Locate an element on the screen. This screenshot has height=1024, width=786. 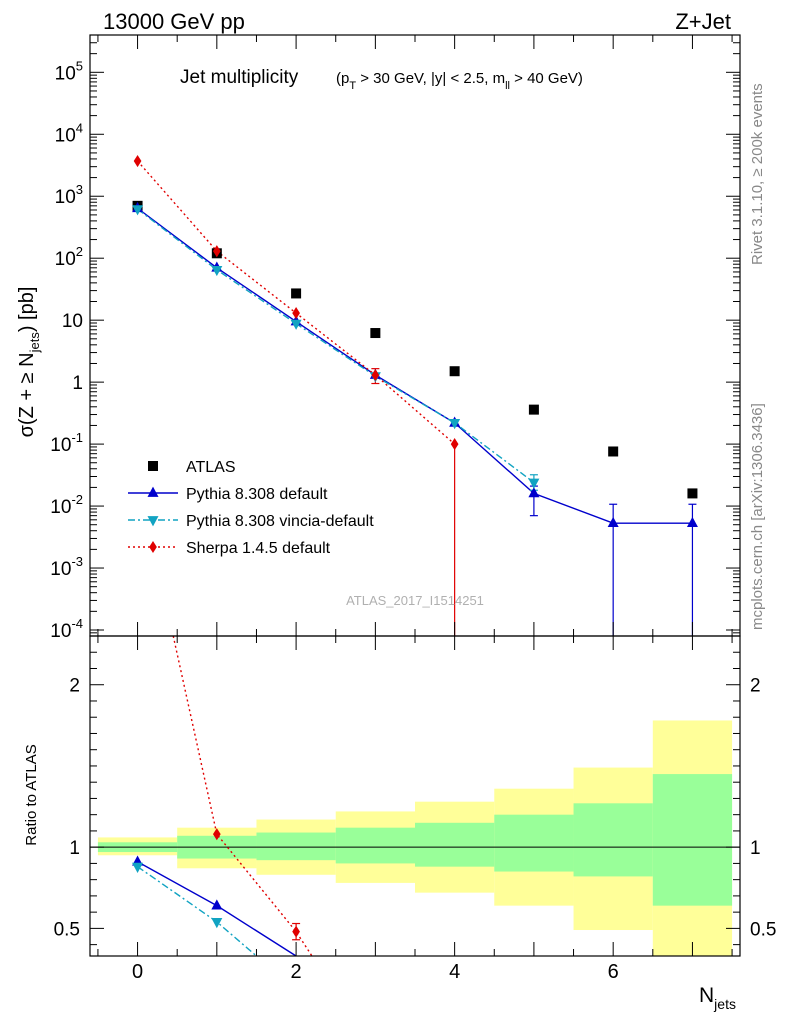
x-axis-label: Njets is located at coordinates (717, 998).